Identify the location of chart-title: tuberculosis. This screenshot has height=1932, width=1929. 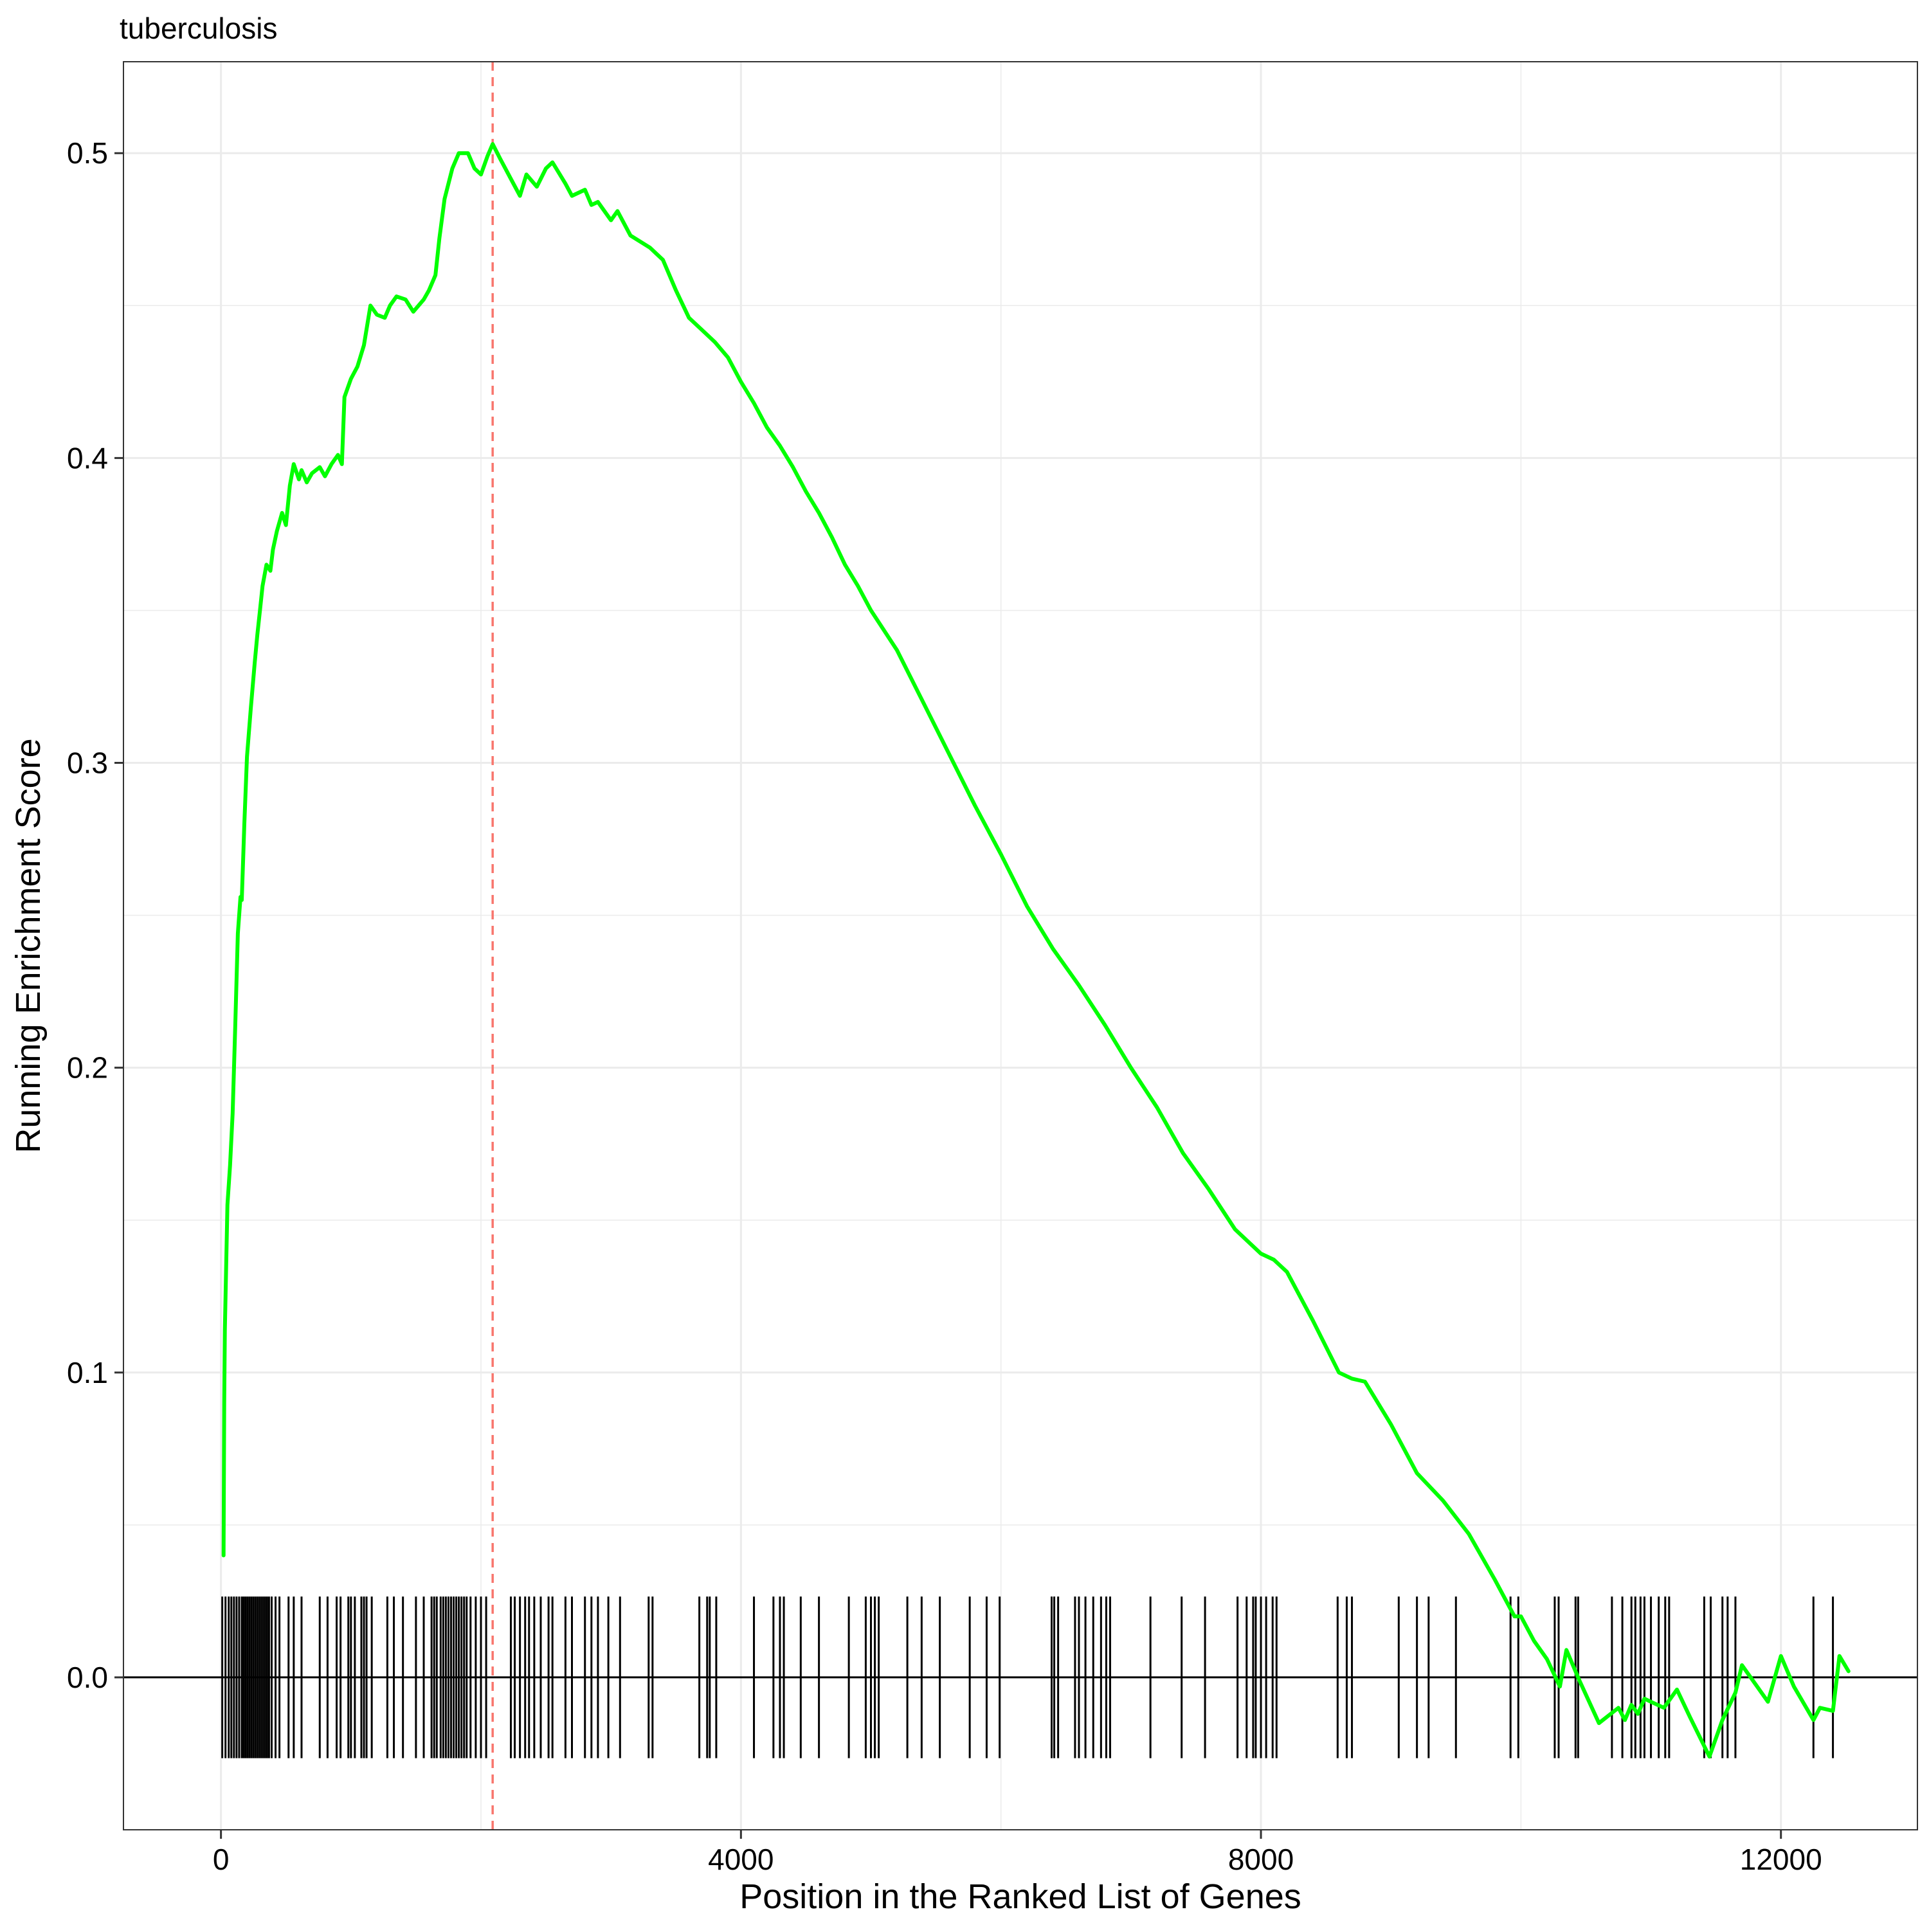
(198, 28).